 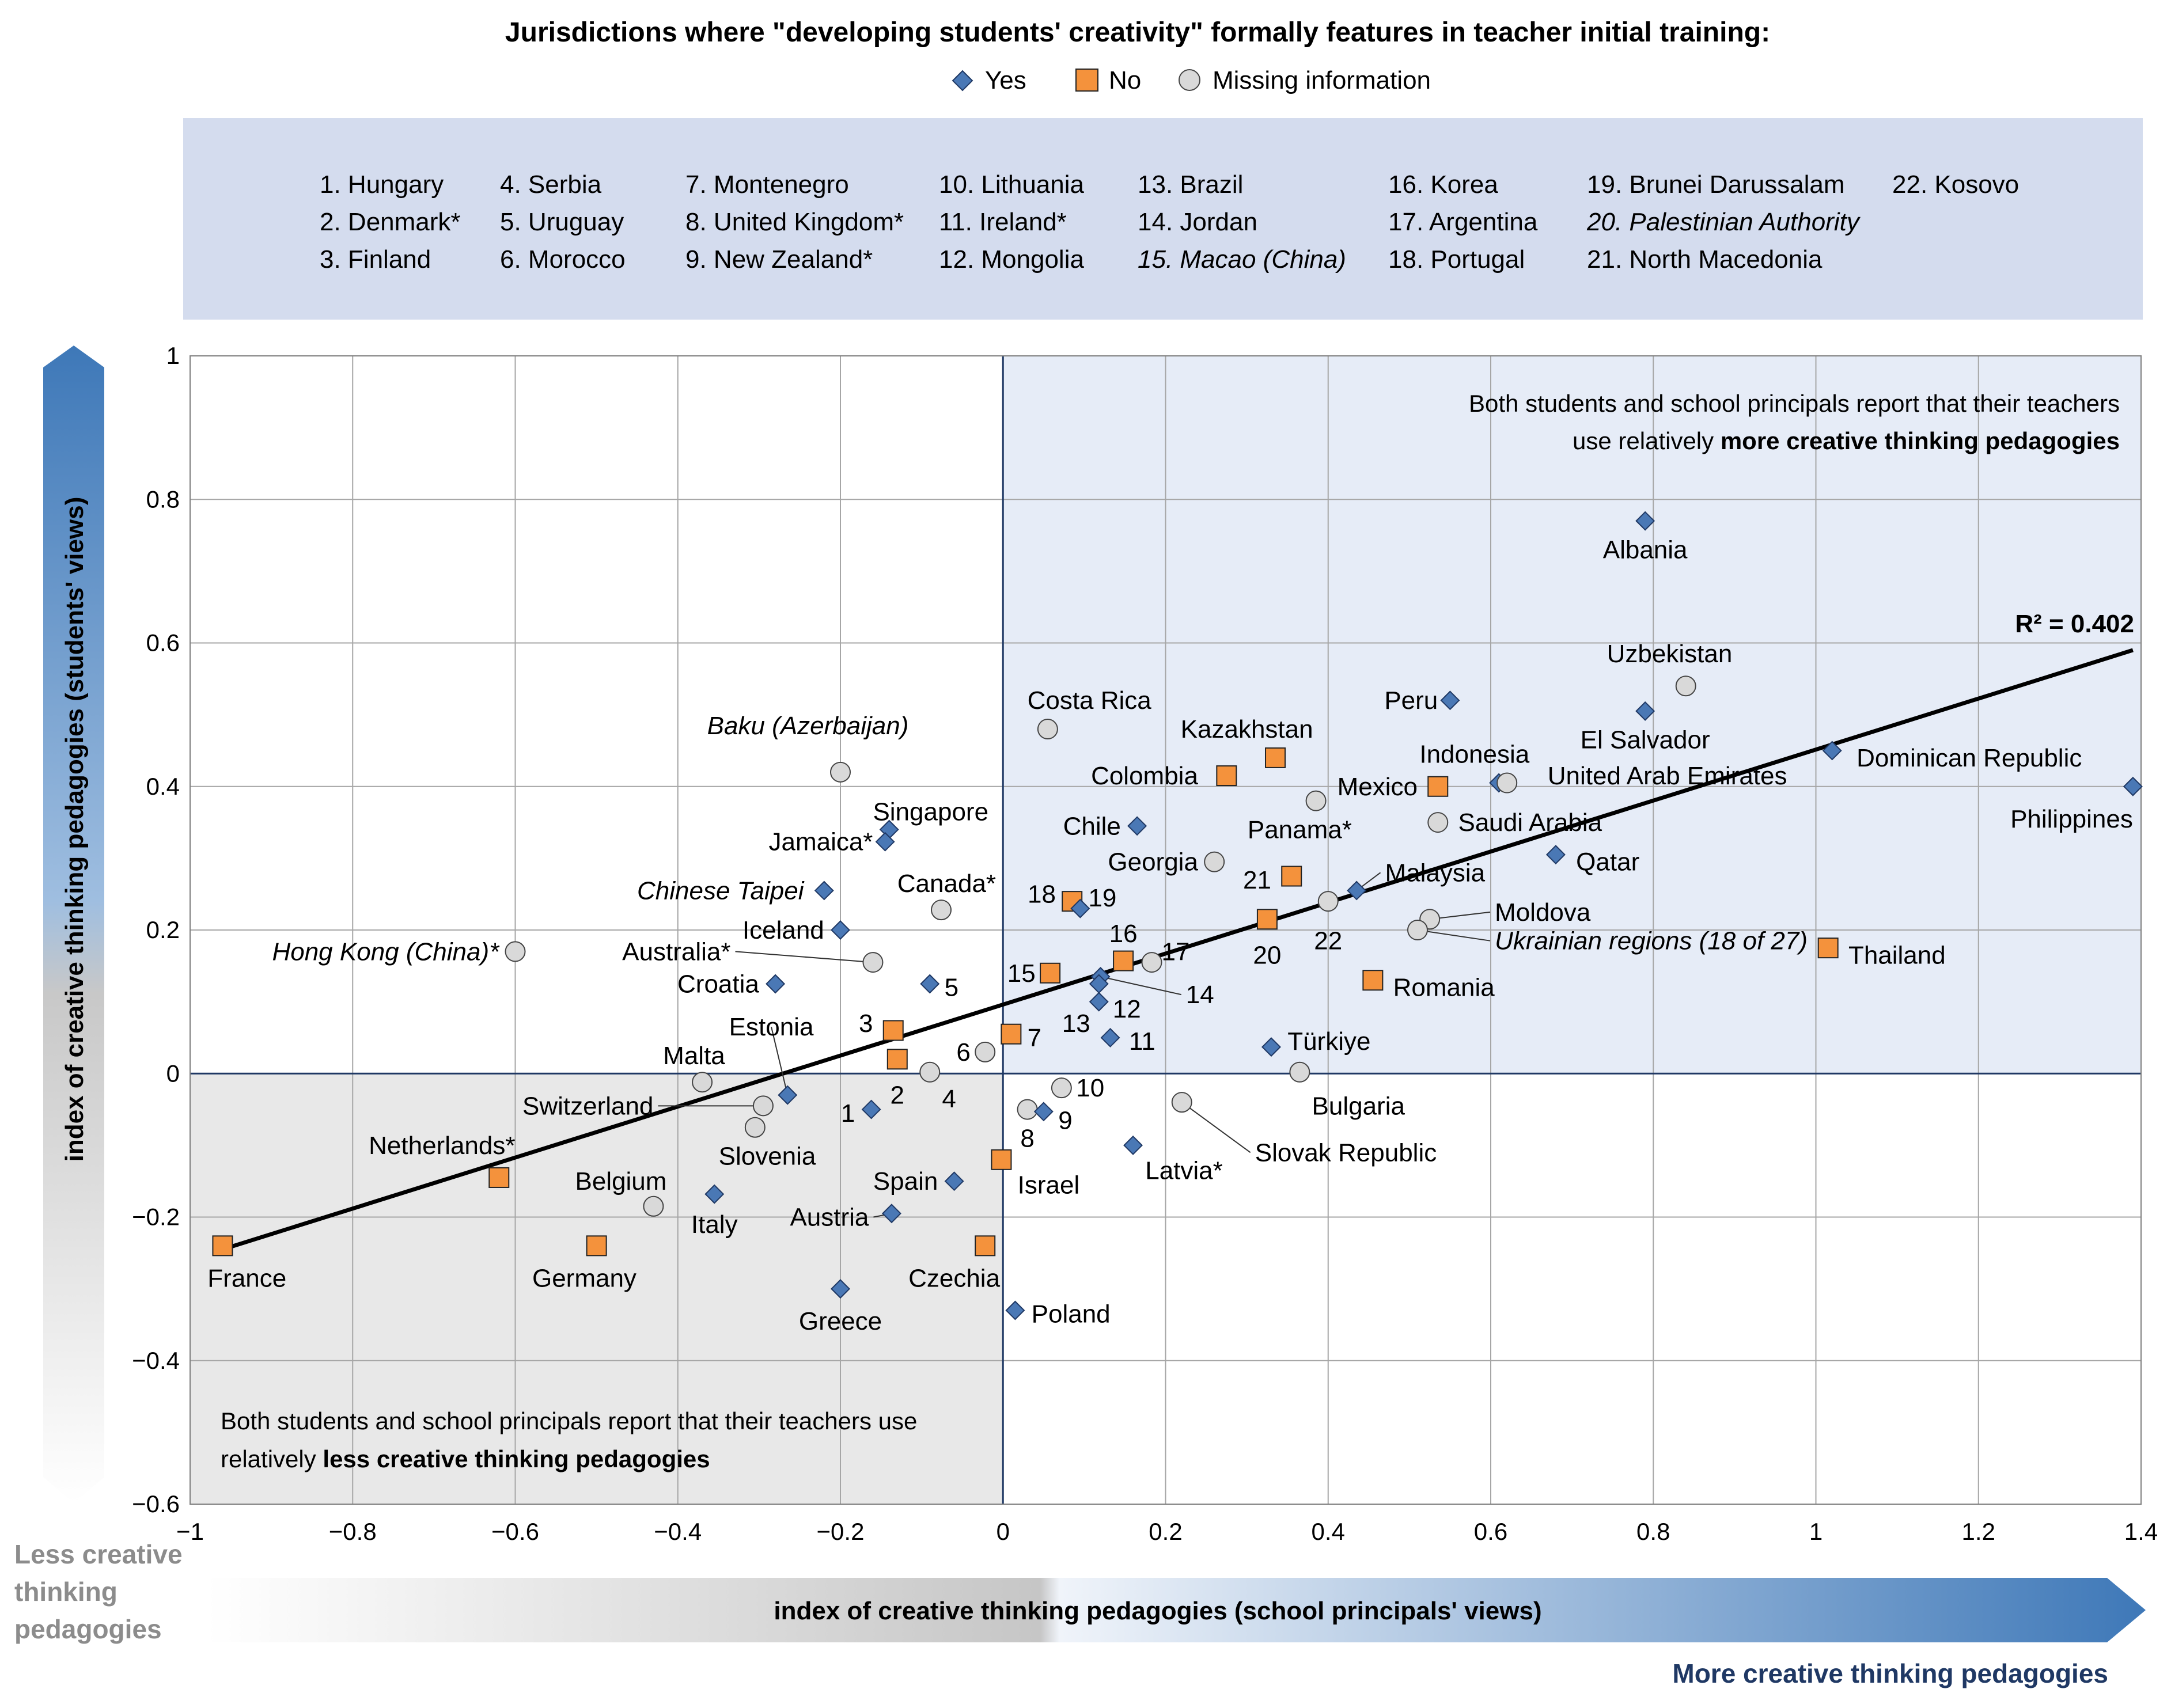 What do you see at coordinates (1450, 700) in the screenshot?
I see `point-peru` at bounding box center [1450, 700].